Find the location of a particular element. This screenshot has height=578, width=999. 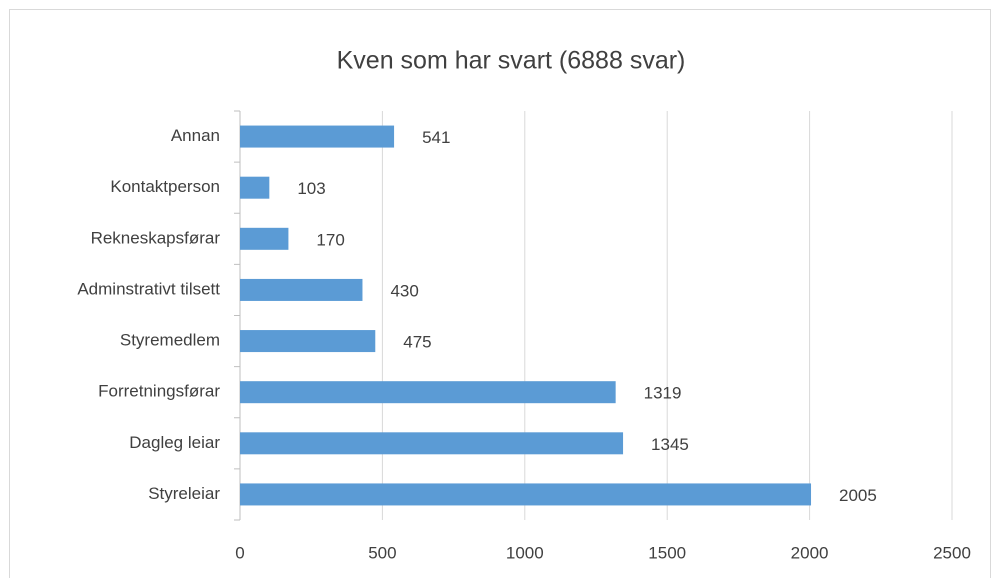

data-label: 541 is located at coordinates (436, 137).